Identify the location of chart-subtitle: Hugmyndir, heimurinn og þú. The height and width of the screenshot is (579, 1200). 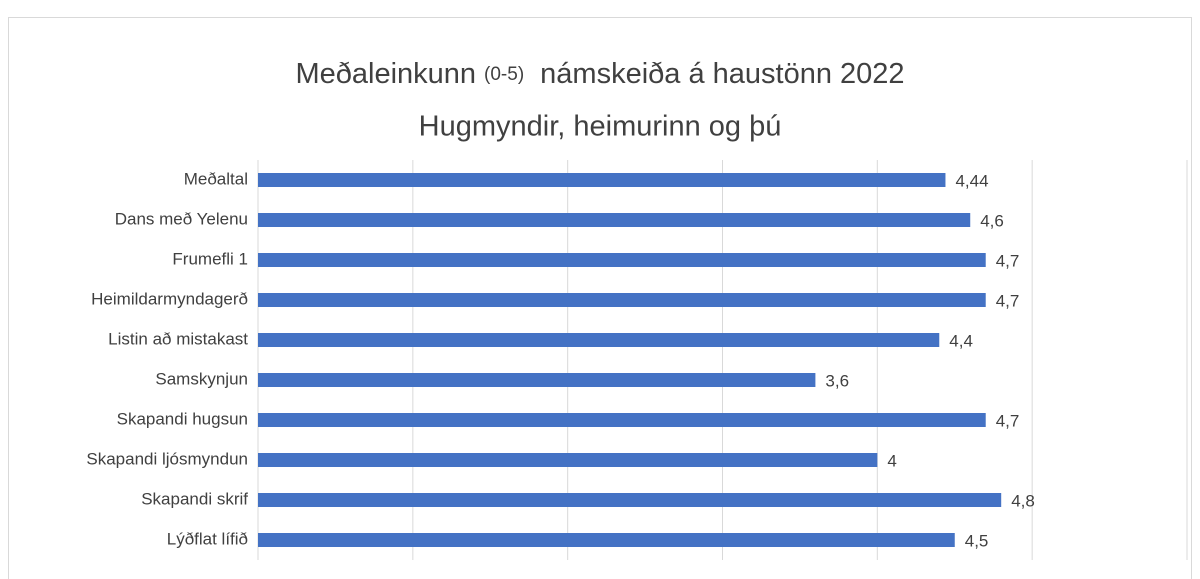
(600, 127).